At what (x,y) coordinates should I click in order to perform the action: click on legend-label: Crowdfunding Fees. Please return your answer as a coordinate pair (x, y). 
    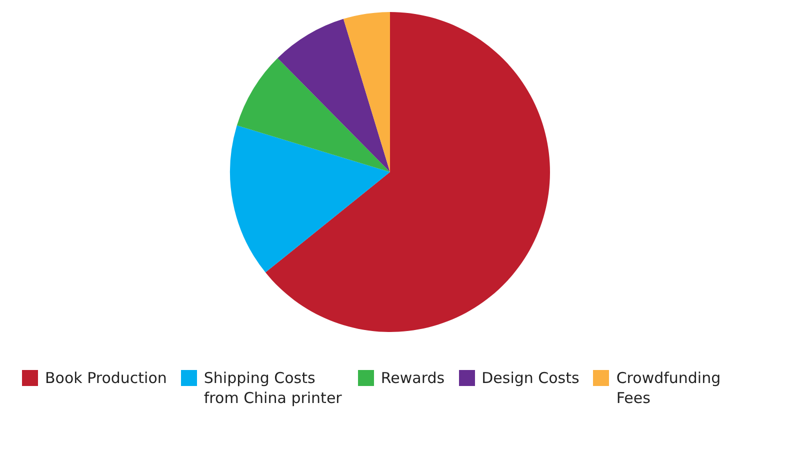
    Looking at the image, I should click on (669, 388).